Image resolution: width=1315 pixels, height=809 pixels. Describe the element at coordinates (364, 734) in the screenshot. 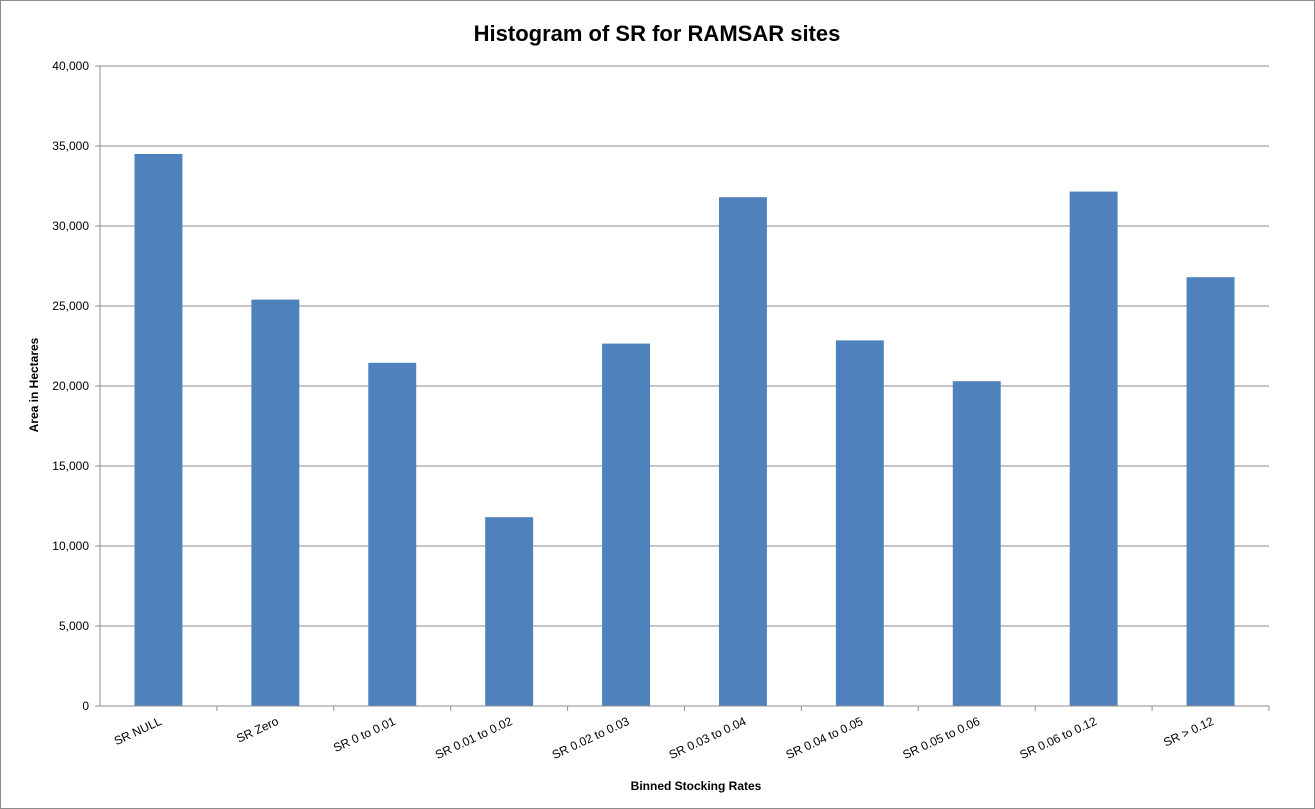

I see `x-tick-label: SR 0 to 0.01` at that location.